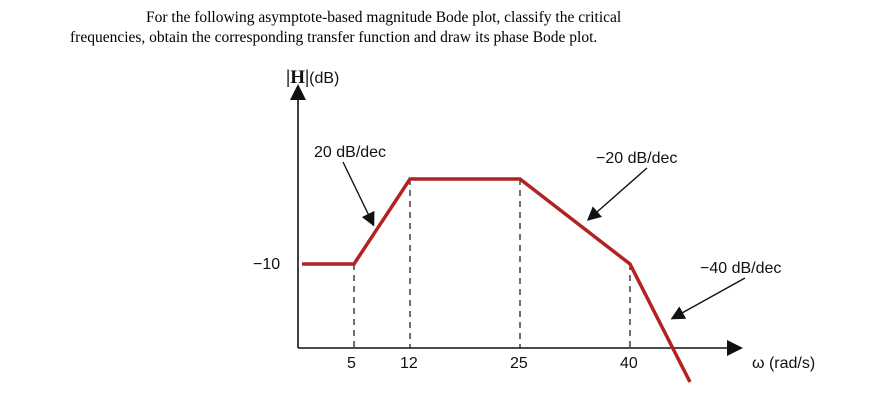  I want to click on annotation-arrow-plus20, so click(358, 194).